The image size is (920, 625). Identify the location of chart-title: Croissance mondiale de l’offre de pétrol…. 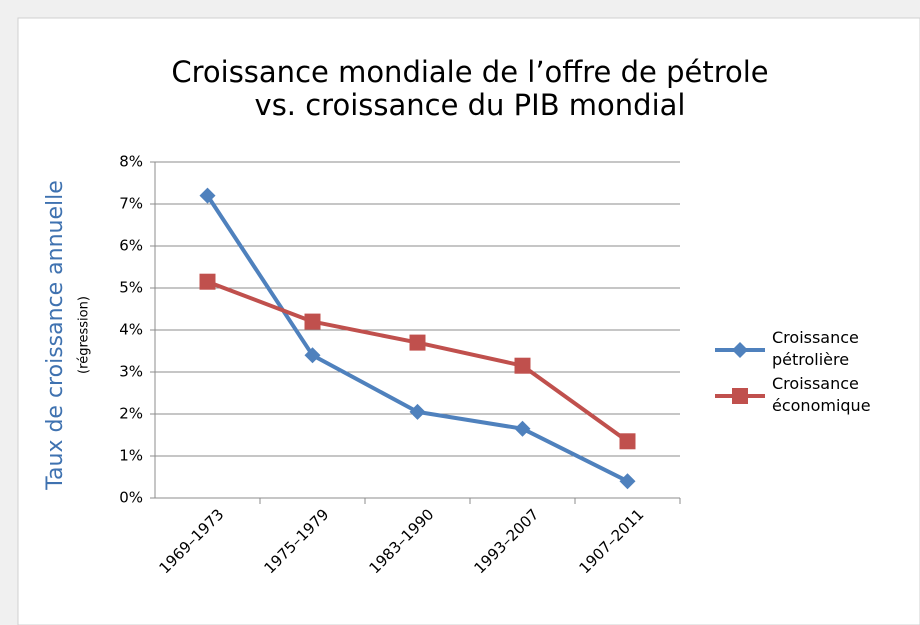
(469, 72).